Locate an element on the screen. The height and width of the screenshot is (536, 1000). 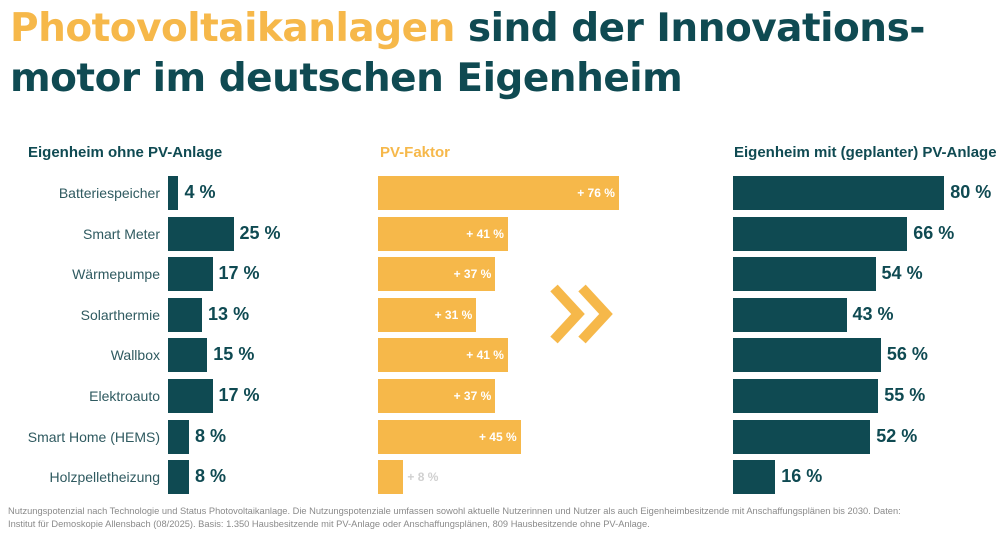
data-label-with-pv: 54 % is located at coordinates (902, 273).